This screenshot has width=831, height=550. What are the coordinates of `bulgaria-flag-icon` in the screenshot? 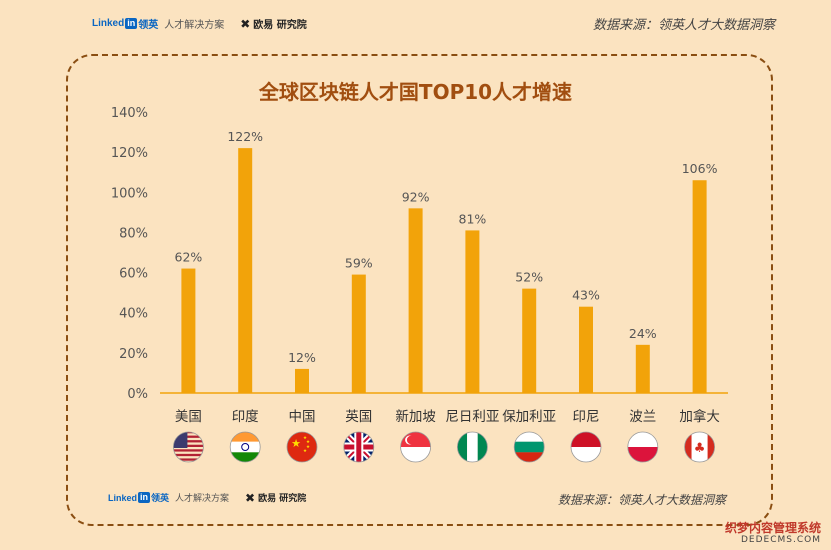 It's located at (529, 447).